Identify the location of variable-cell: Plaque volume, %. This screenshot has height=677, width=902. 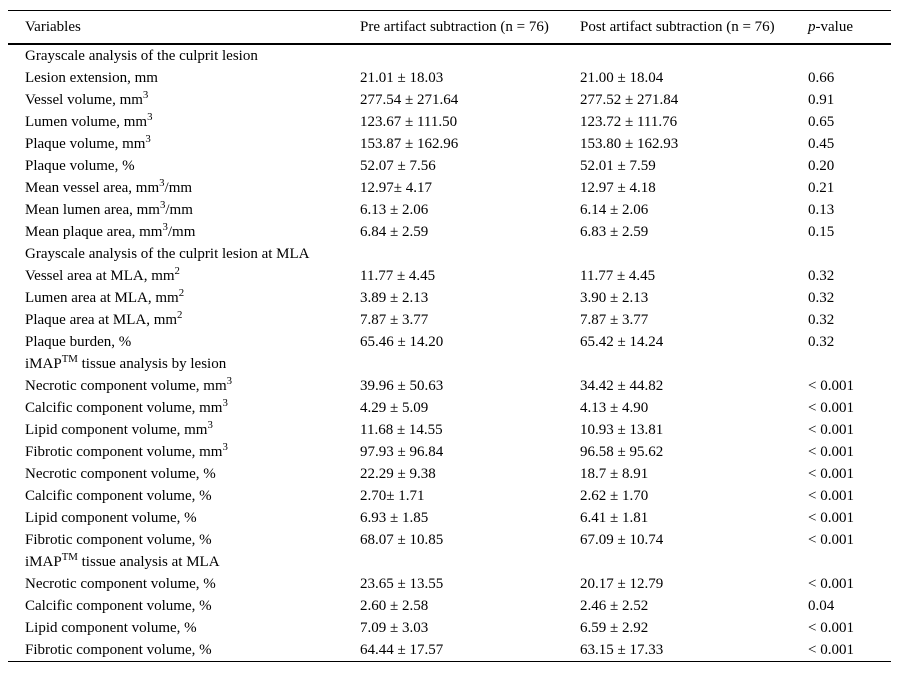
(80, 166).